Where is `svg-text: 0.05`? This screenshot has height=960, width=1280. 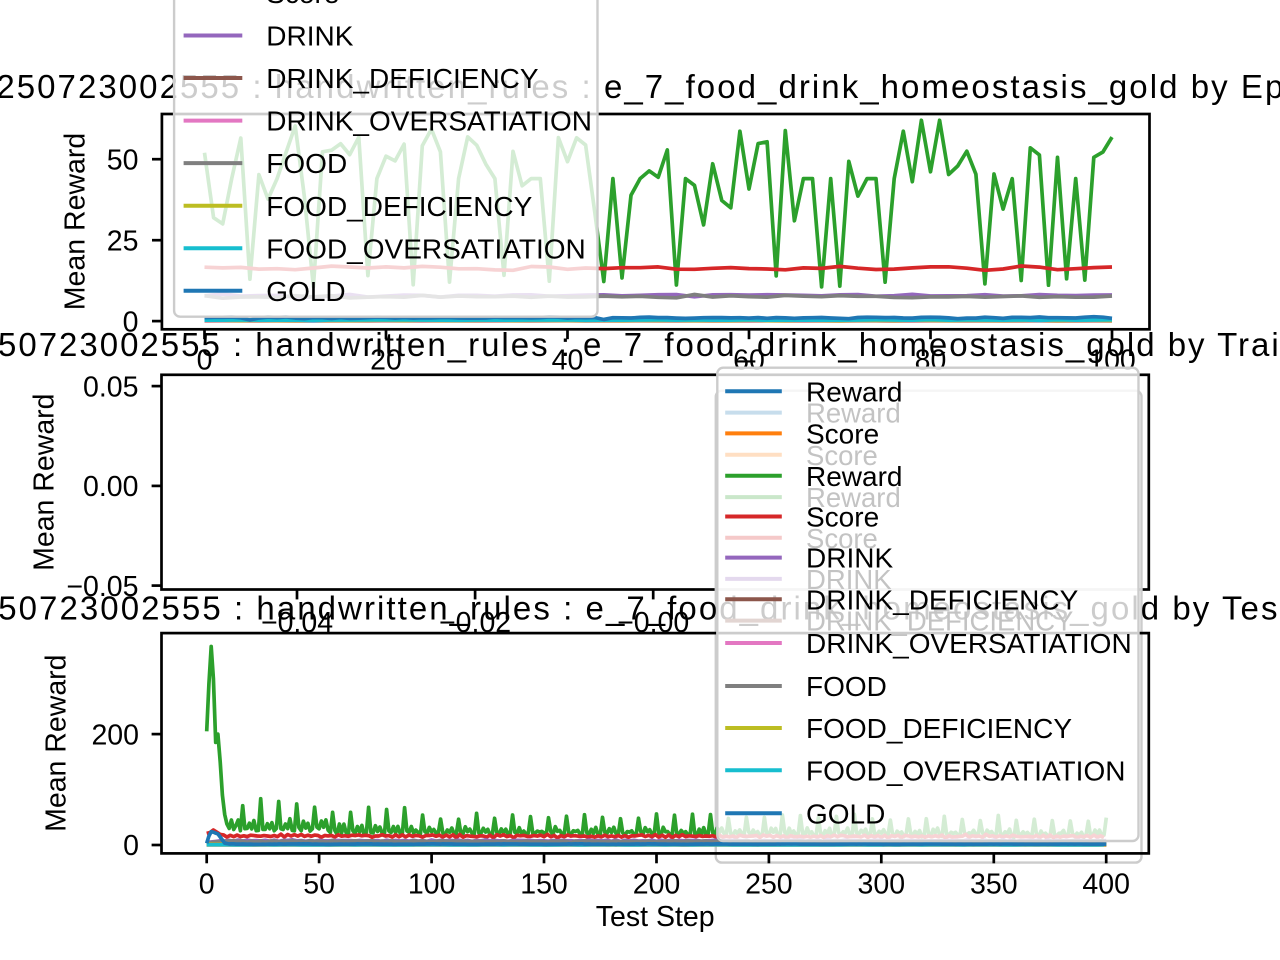 svg-text: 0.05 is located at coordinates (110, 387).